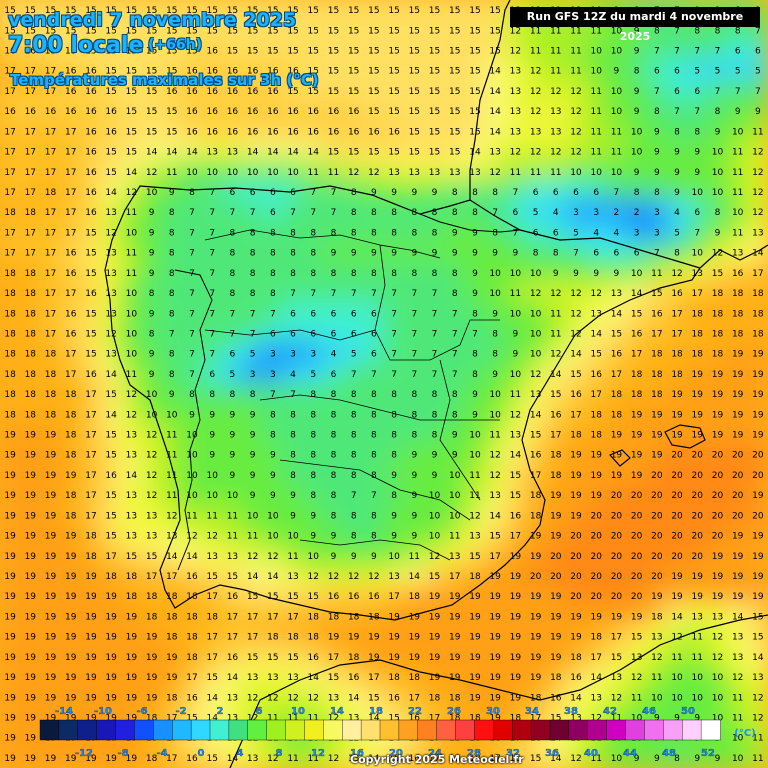  I want to click on legend-top-label: 10, so click(298, 711).